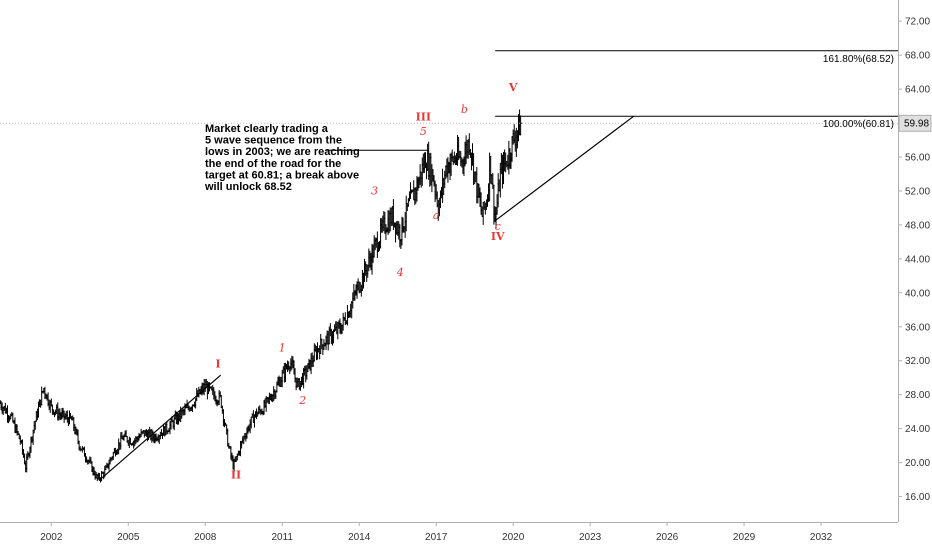 This screenshot has width=932, height=550. I want to click on y-tick-label: 72.00, so click(917, 22).